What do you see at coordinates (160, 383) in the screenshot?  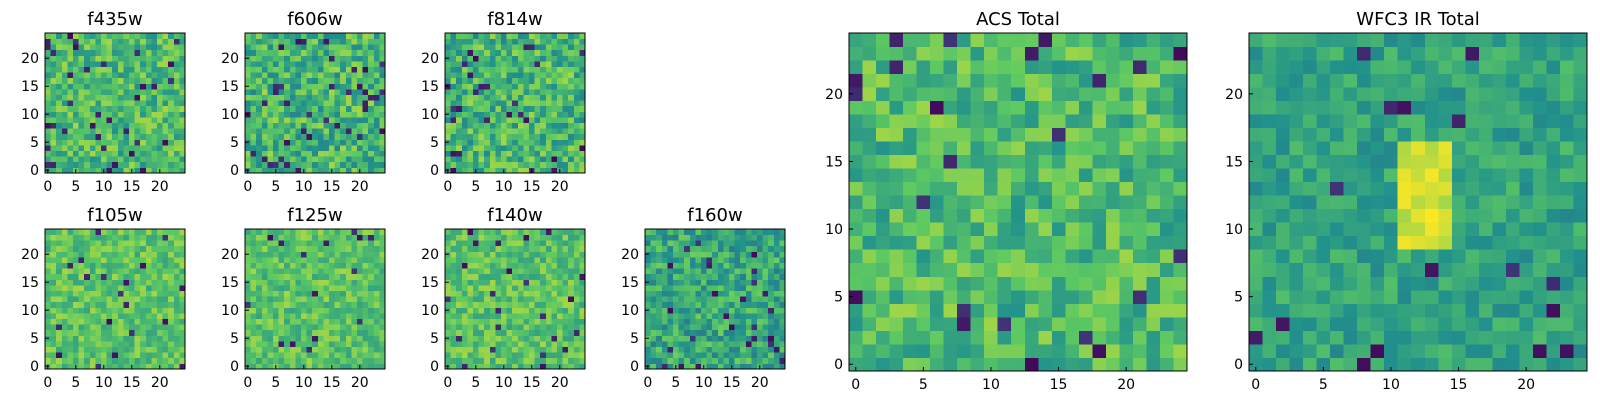 I see `x-tick-label: 20` at bounding box center [160, 383].